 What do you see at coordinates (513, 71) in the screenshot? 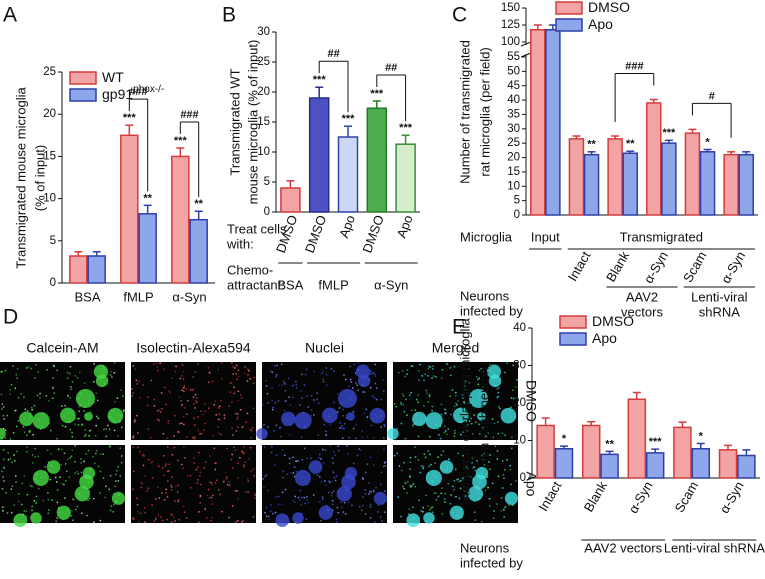
I see `y-tick-label: 50` at bounding box center [513, 71].